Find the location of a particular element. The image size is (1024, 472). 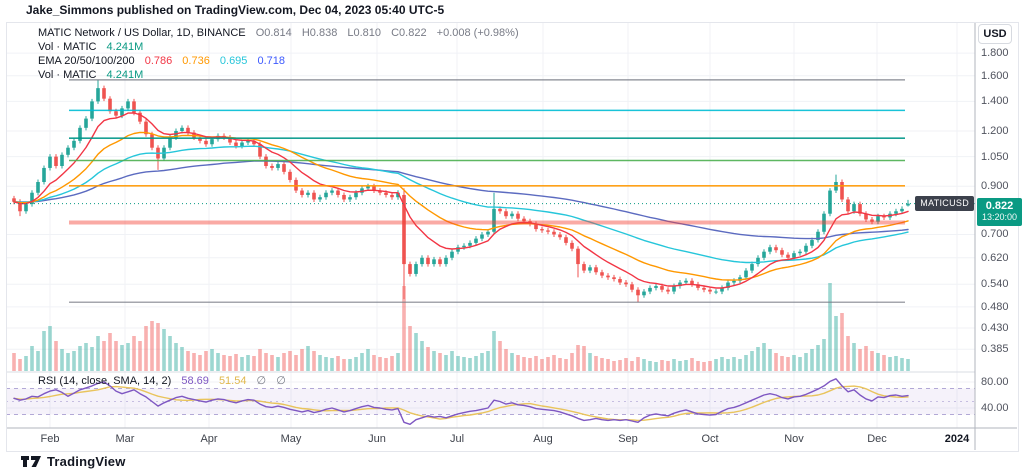

rsi-value: 58.69 is located at coordinates (195, 381).